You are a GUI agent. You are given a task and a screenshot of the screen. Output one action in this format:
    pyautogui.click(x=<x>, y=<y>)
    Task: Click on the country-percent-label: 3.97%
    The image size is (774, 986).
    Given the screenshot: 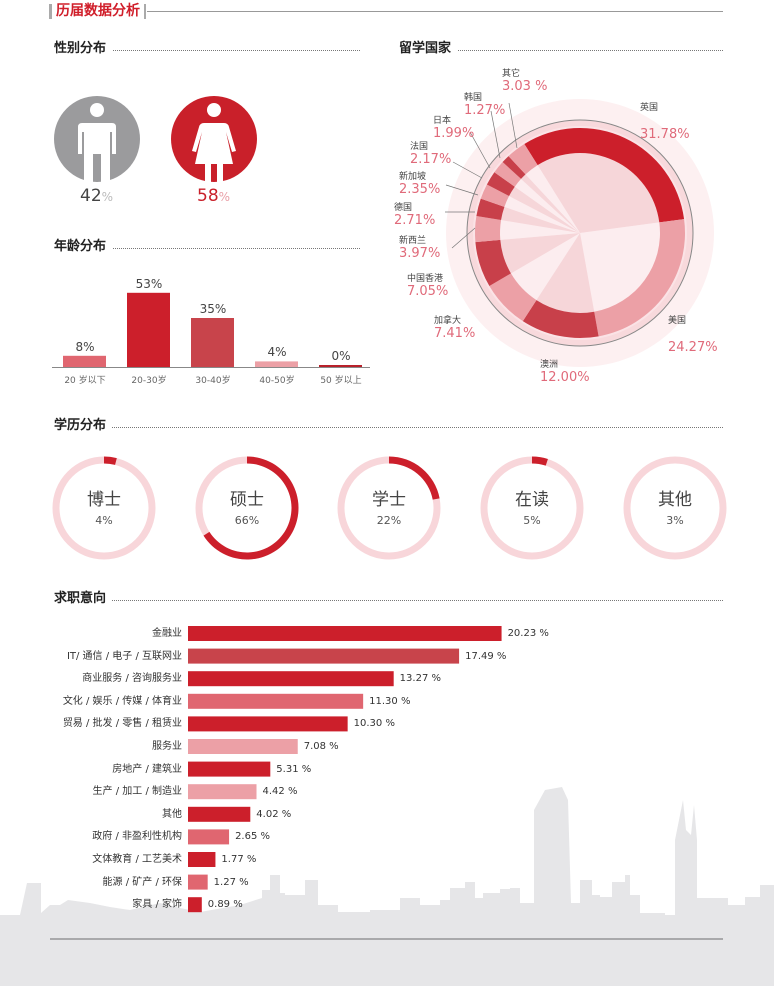 What is the action you would take?
    pyautogui.click(x=420, y=253)
    